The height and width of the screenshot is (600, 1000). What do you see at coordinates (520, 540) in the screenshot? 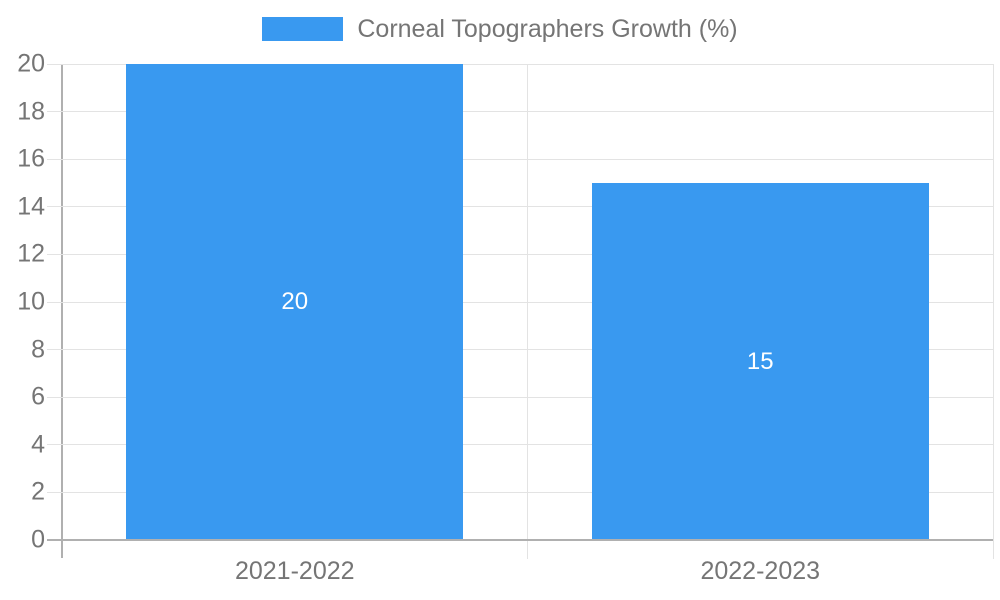
I see `x-axis-line` at bounding box center [520, 540].